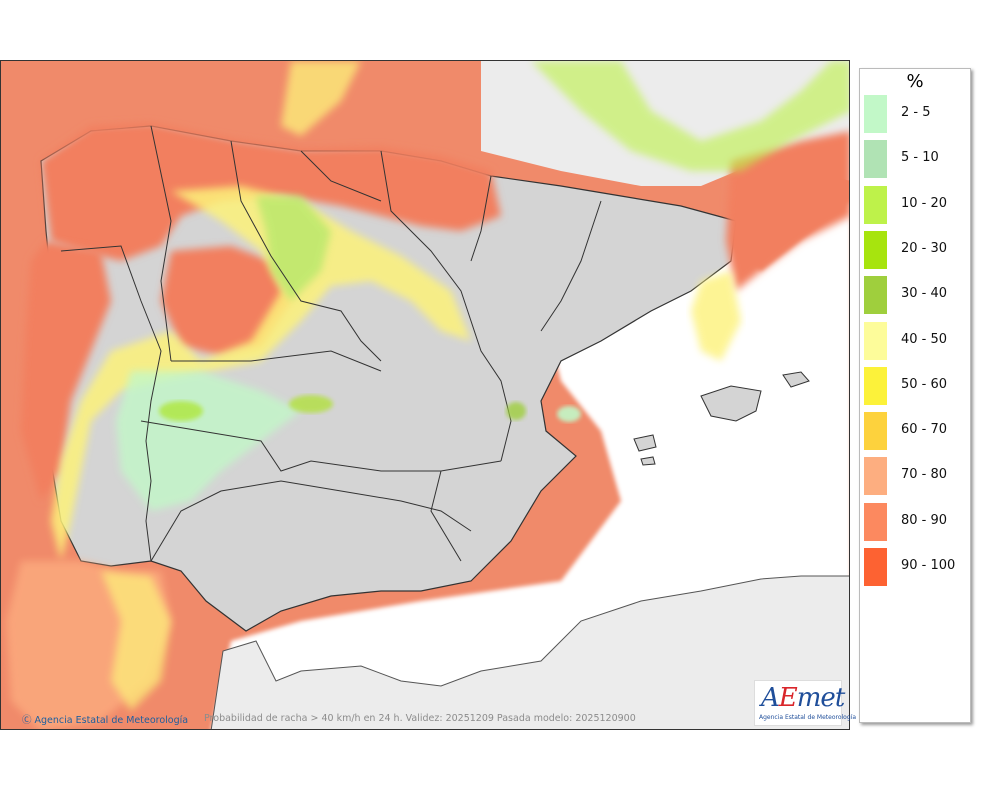 The width and height of the screenshot is (1000, 790). I want to click on legend-item: 30 - 40, so click(916, 293).